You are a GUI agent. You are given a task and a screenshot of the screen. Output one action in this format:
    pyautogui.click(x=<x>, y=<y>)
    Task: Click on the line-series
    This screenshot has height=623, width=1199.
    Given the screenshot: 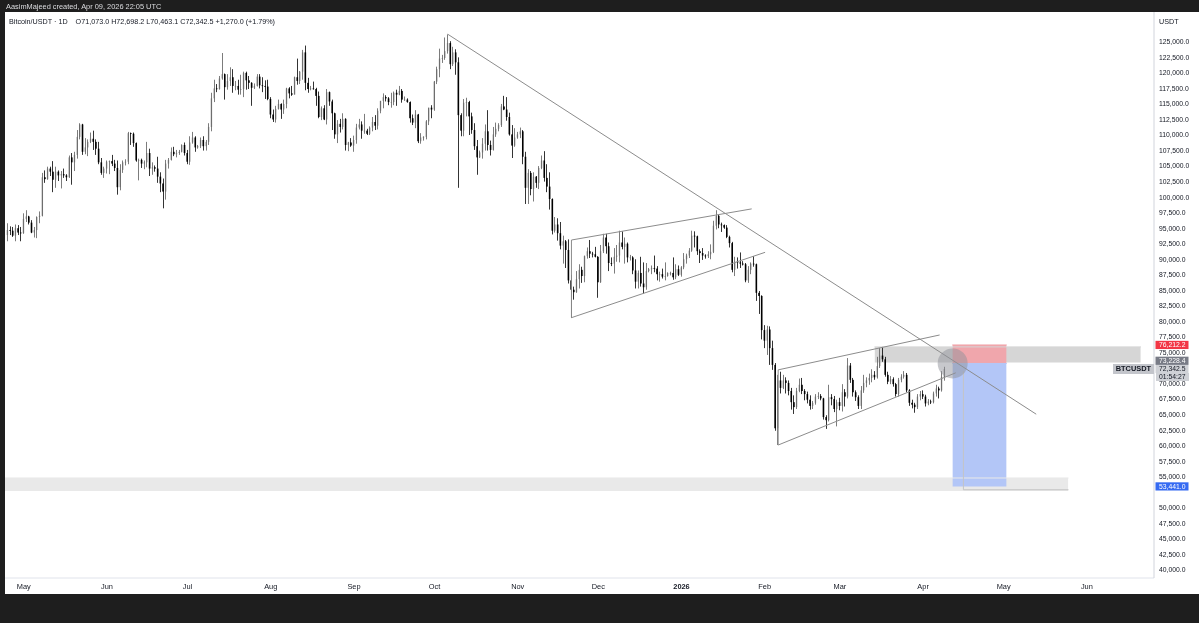 What is the action you would take?
    pyautogui.click(x=668, y=263)
    